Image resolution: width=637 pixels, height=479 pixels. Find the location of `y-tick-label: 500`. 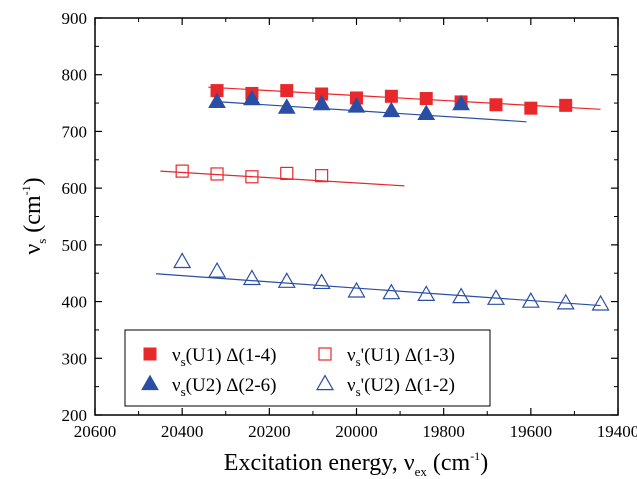

y-tick-label: 500 is located at coordinates (75, 245).